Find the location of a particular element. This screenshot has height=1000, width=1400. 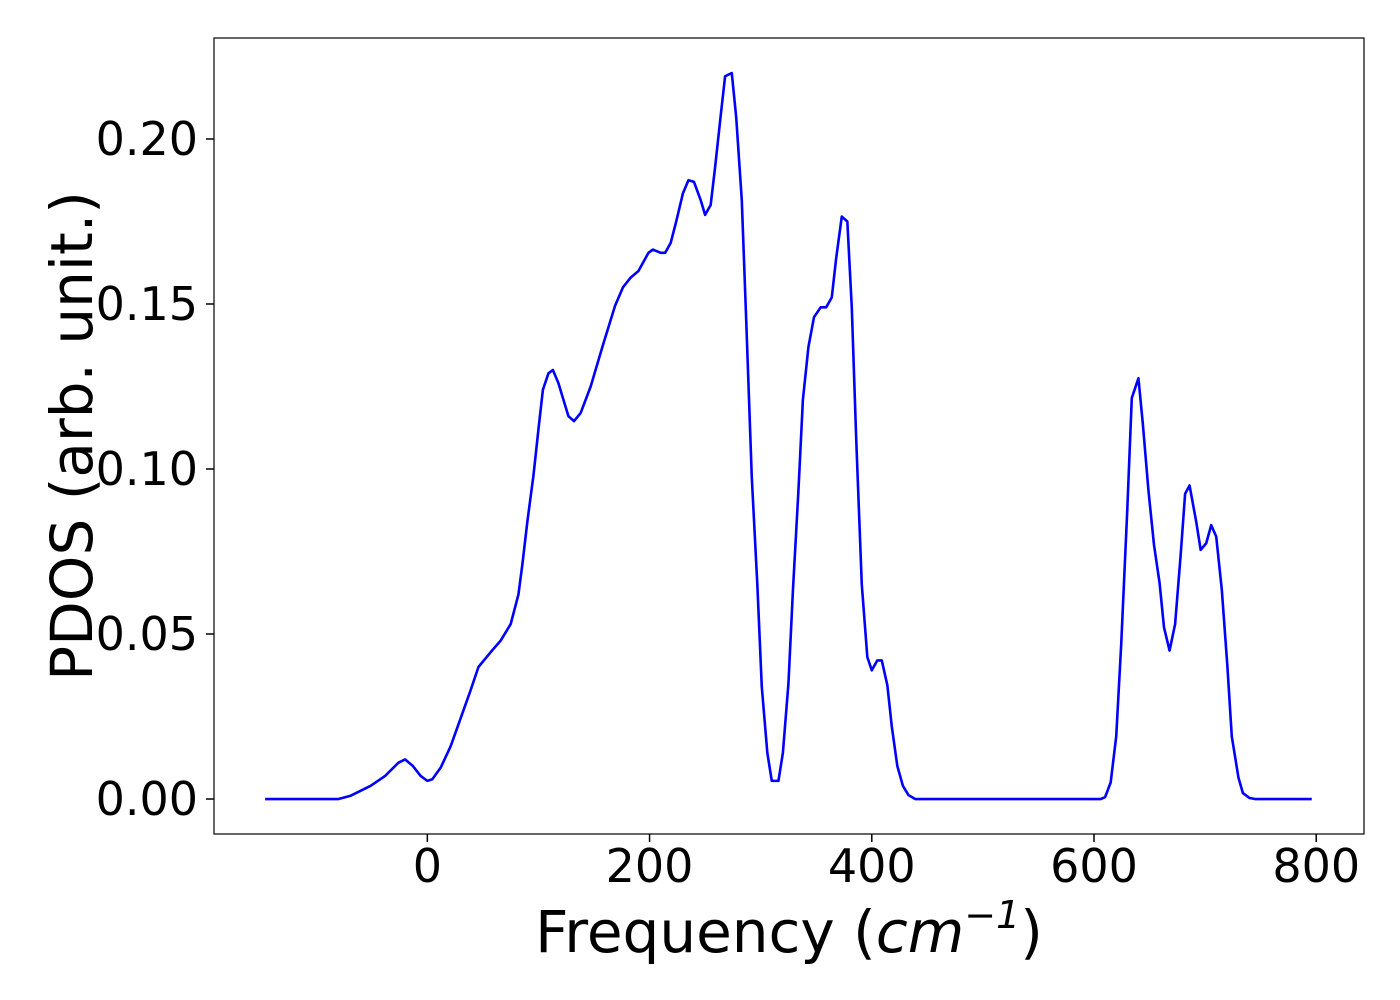

y-tick-label: 0.20 is located at coordinates (147, 139).